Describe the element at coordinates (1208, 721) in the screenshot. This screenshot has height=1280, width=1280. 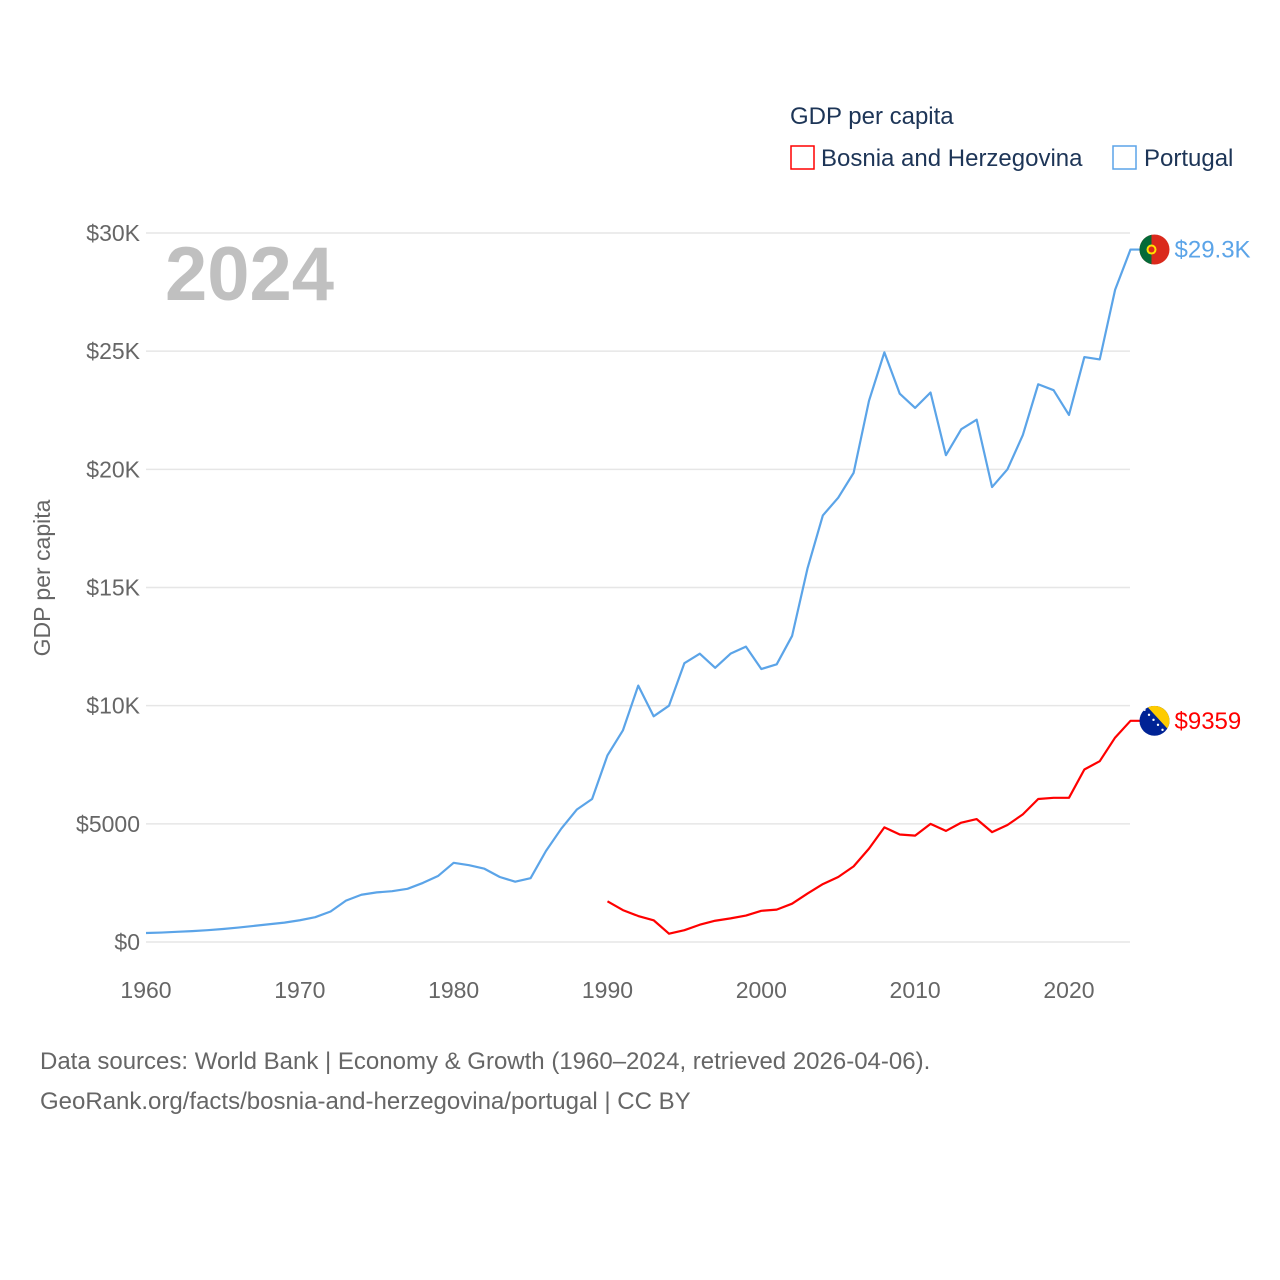
I see `end-label-bosnia: $9359` at that location.